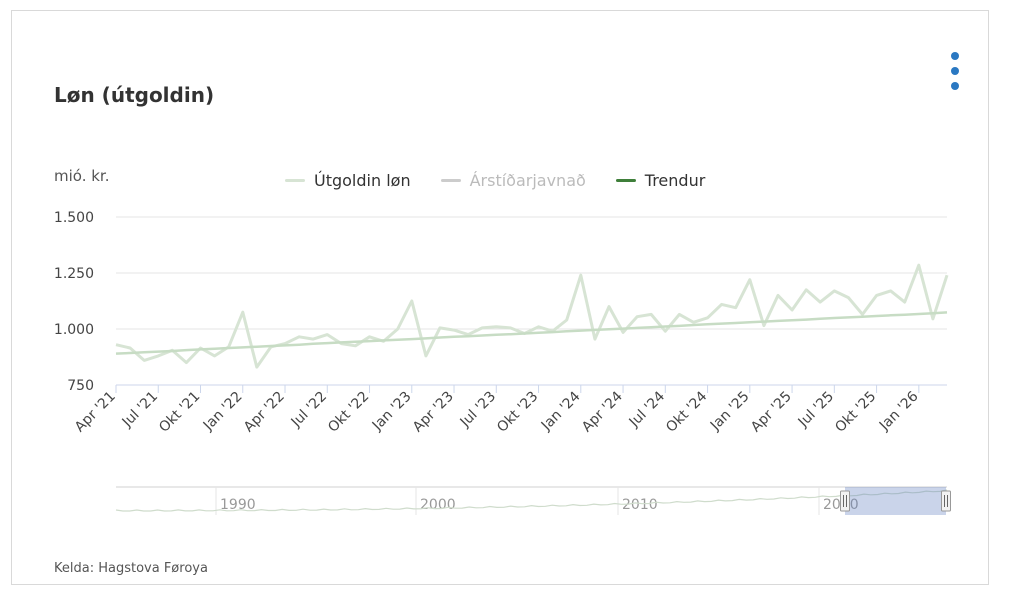  Describe the element at coordinates (433, 412) in the screenshot. I see `x-tick-label: Apr '23` at that location.